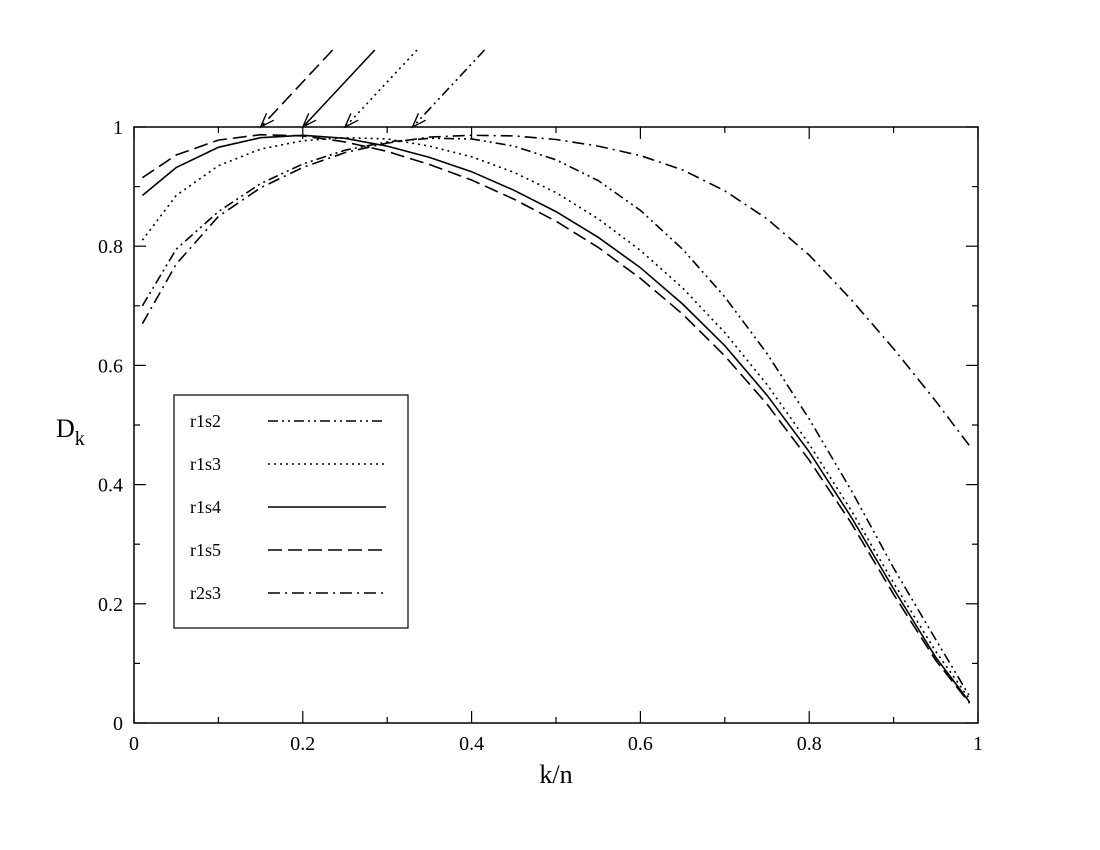  I want to click on y-tick-label: 0.2, so click(110, 605).